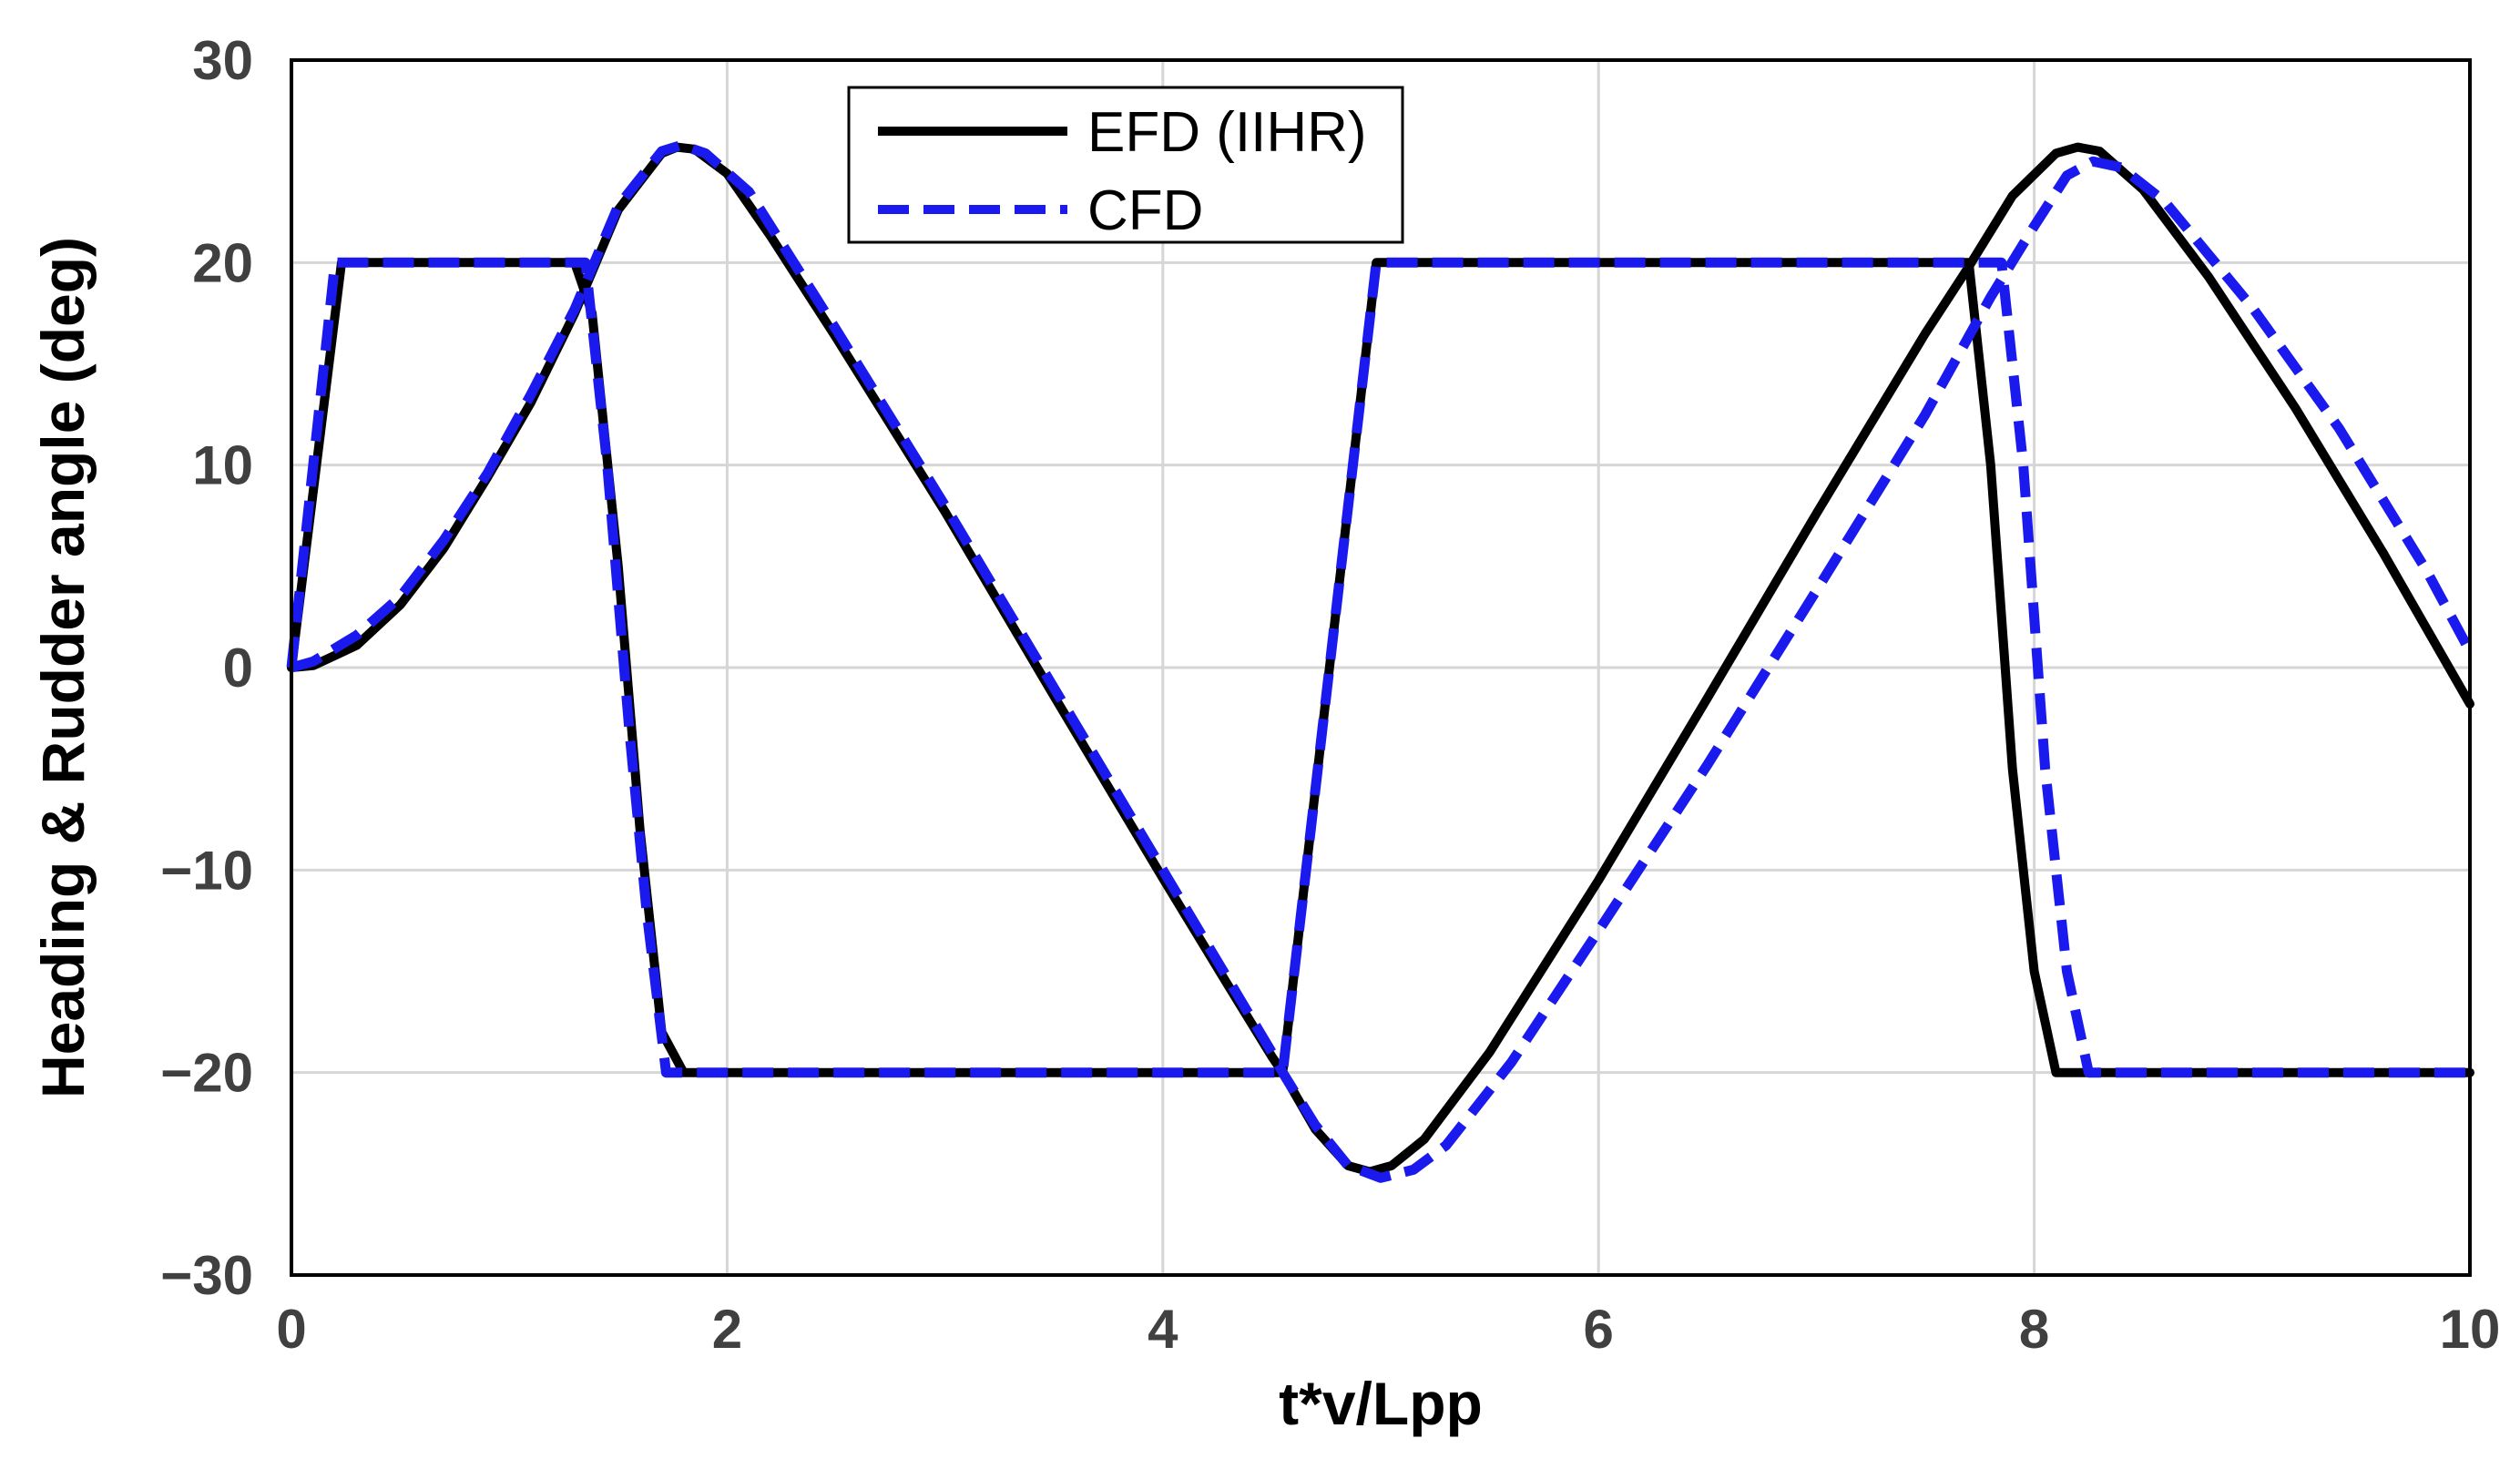 The width and height of the screenshot is (2520, 1459). I want to click on y-tick-label: −10, so click(207, 870).